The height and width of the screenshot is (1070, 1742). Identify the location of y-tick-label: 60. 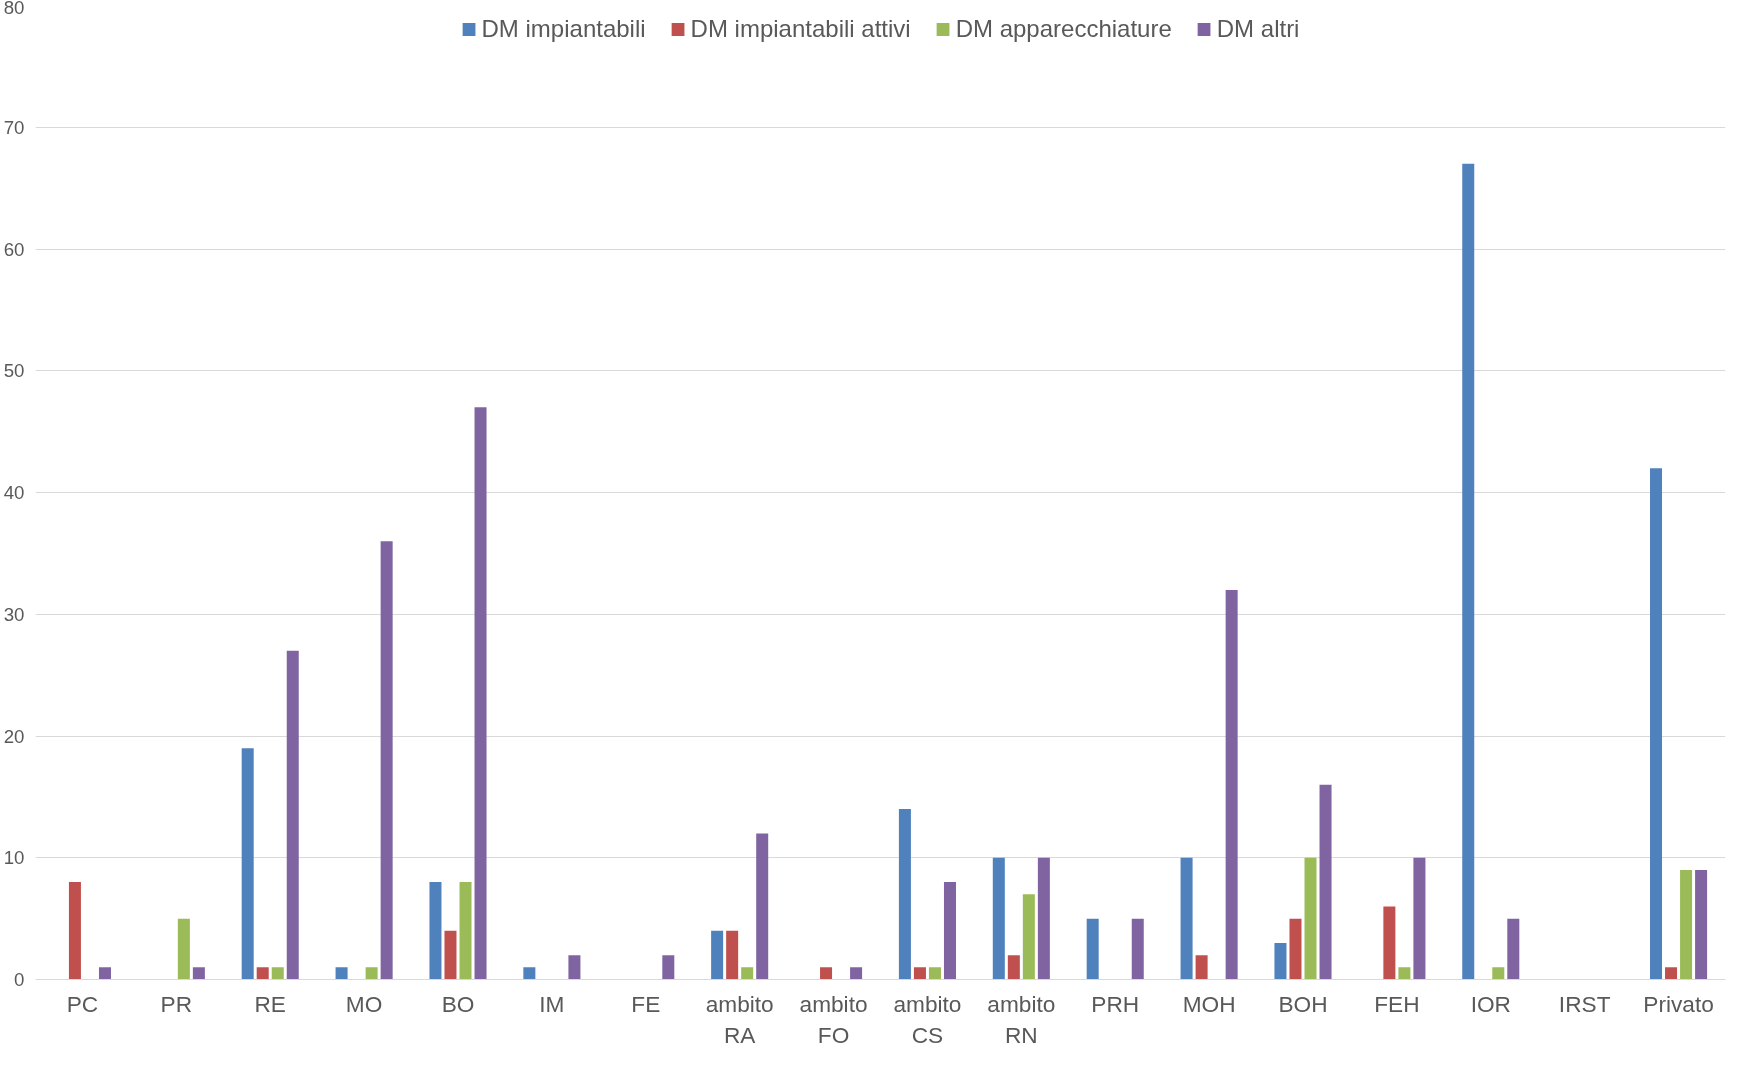
(14, 249).